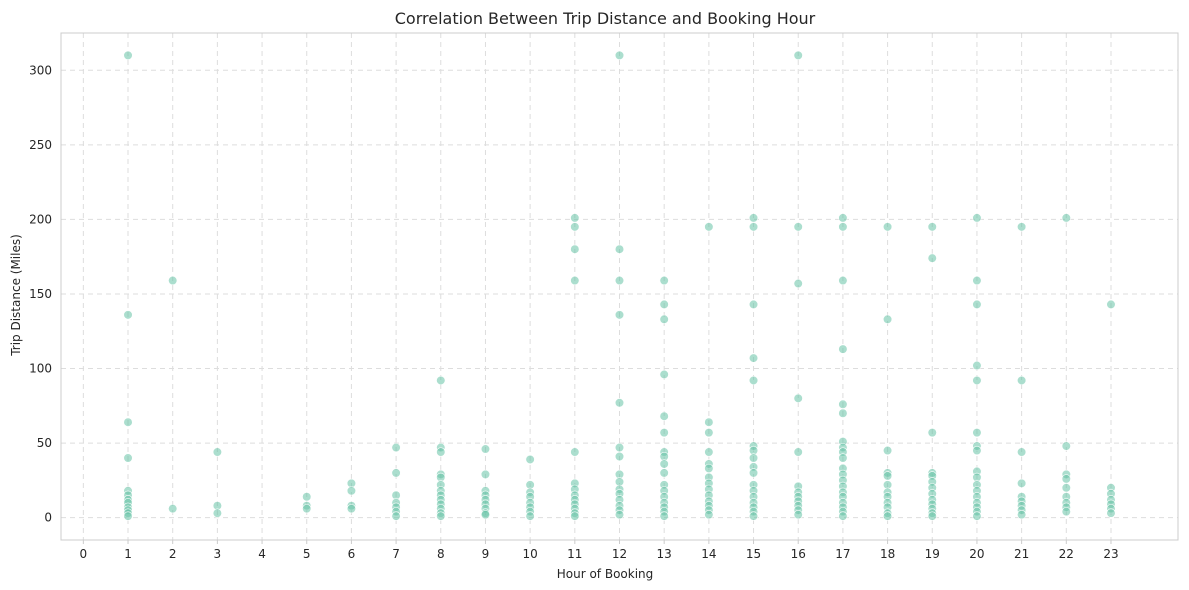 The width and height of the screenshot is (1189, 590). Describe the element at coordinates (1066, 554) in the screenshot. I see `x-tick-label: 22` at that location.